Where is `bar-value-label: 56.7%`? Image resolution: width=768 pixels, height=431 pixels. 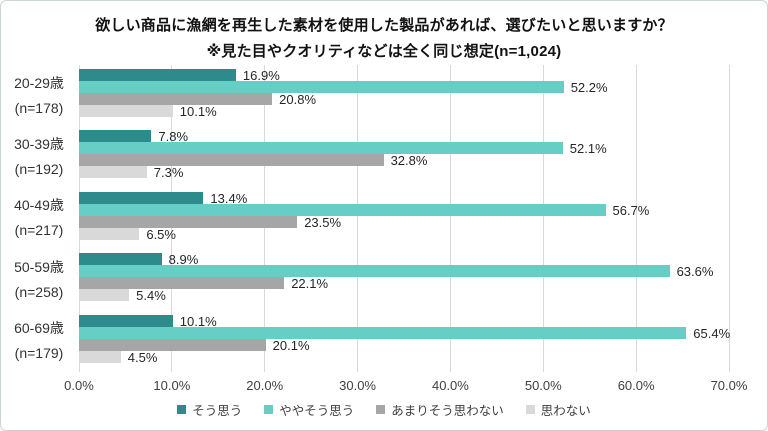 bar-value-label: 56.7% is located at coordinates (631, 210).